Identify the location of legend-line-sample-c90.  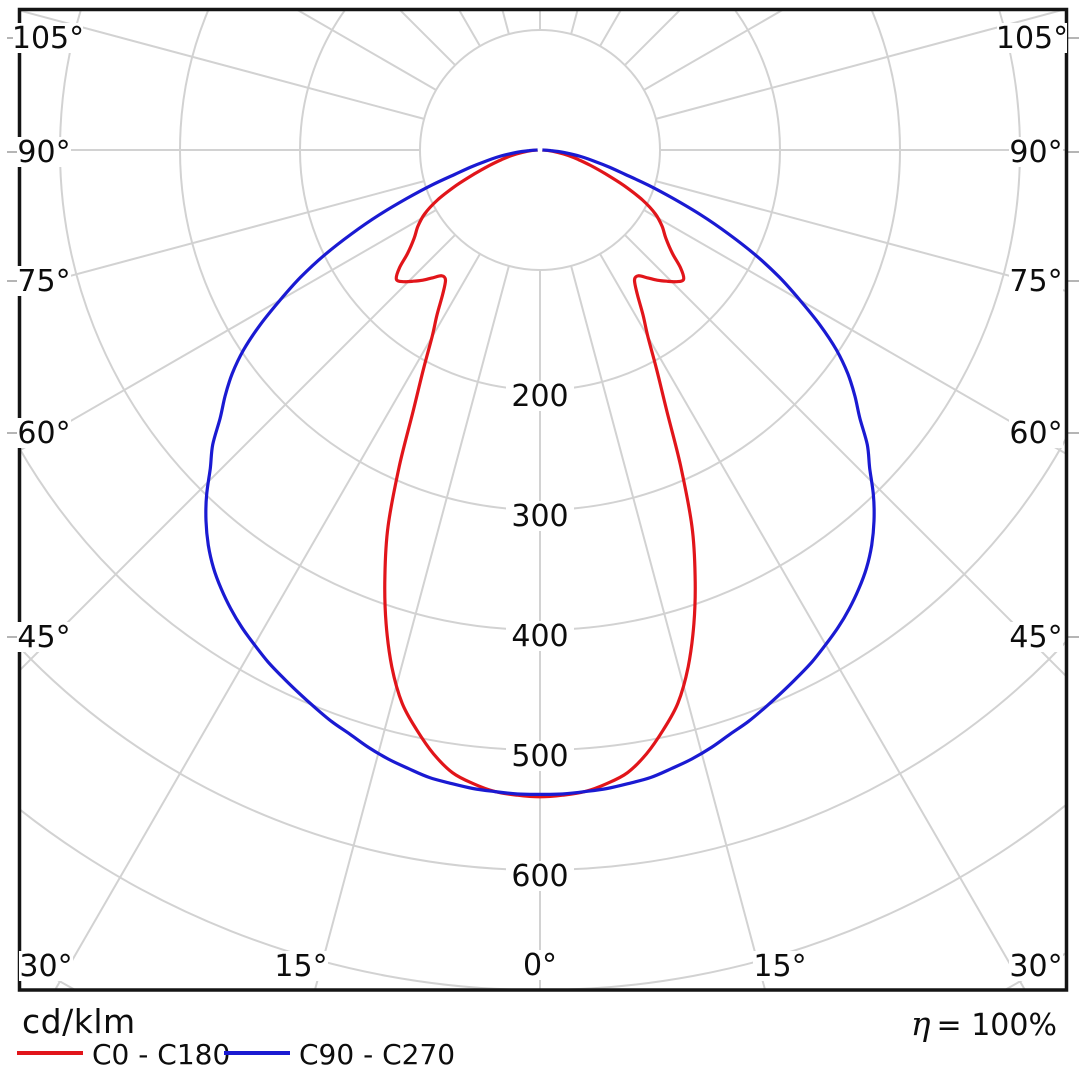
(257, 1053).